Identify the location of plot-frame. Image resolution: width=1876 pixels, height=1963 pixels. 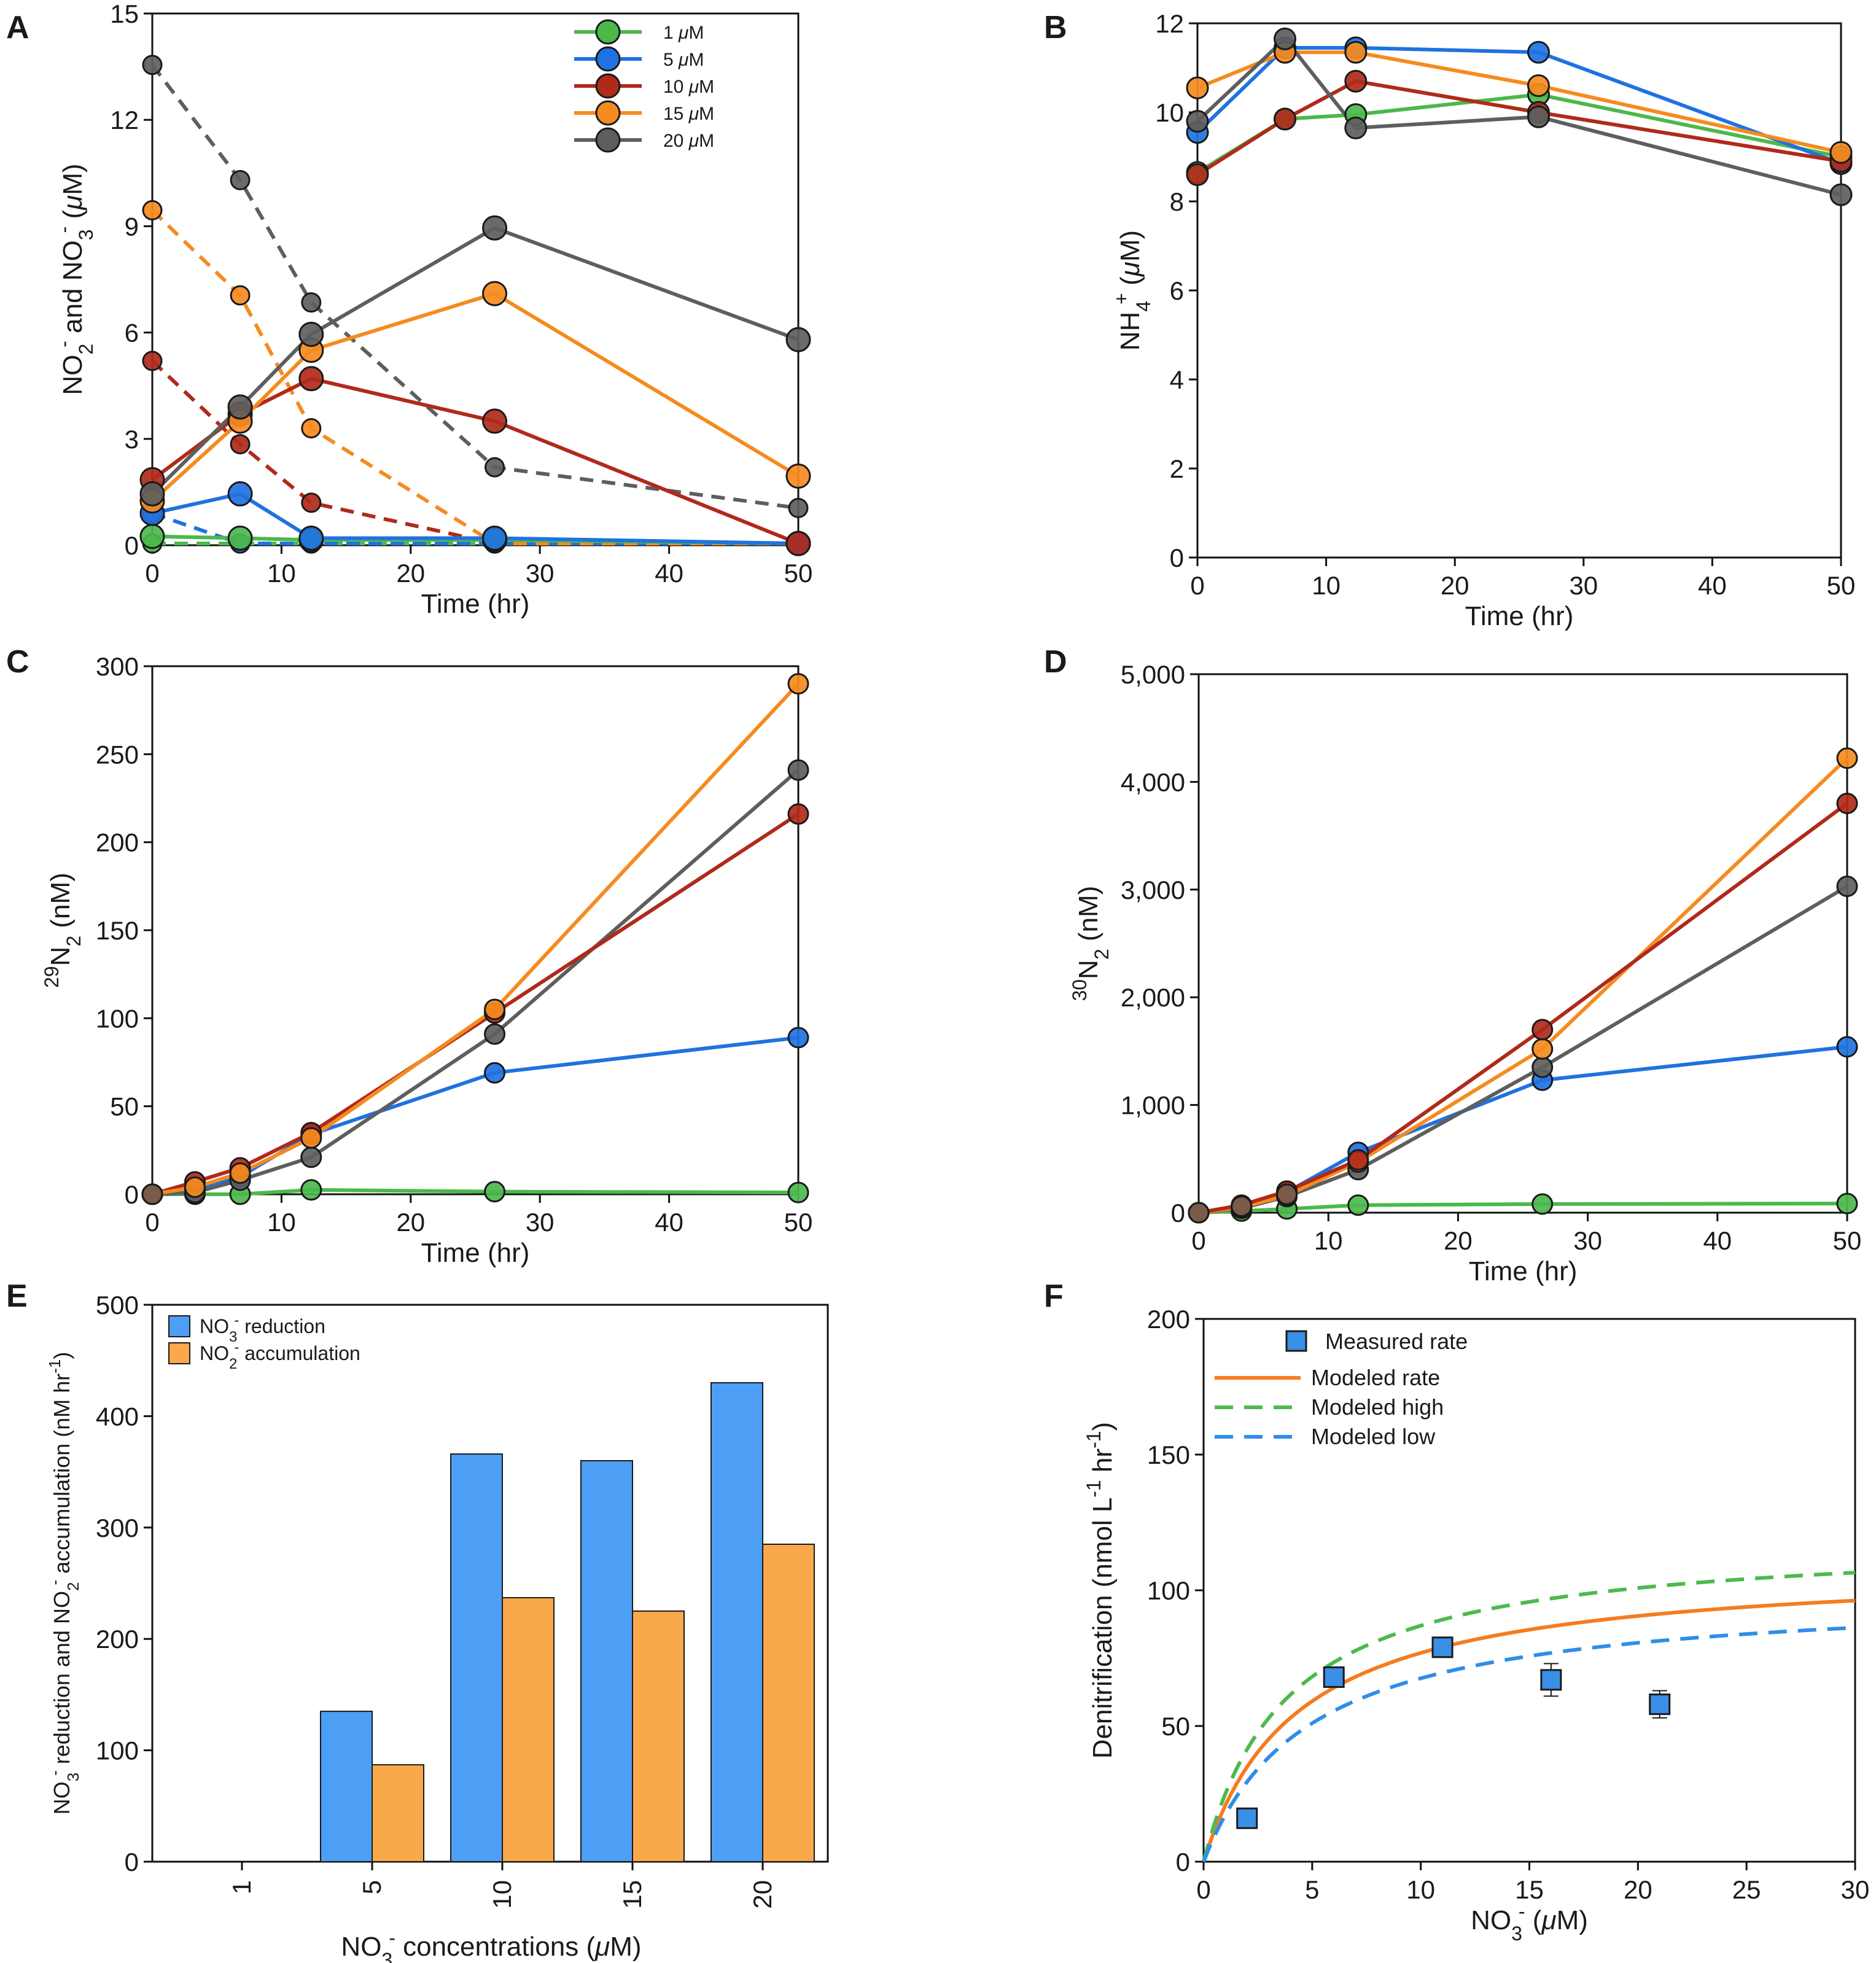
(1519, 290).